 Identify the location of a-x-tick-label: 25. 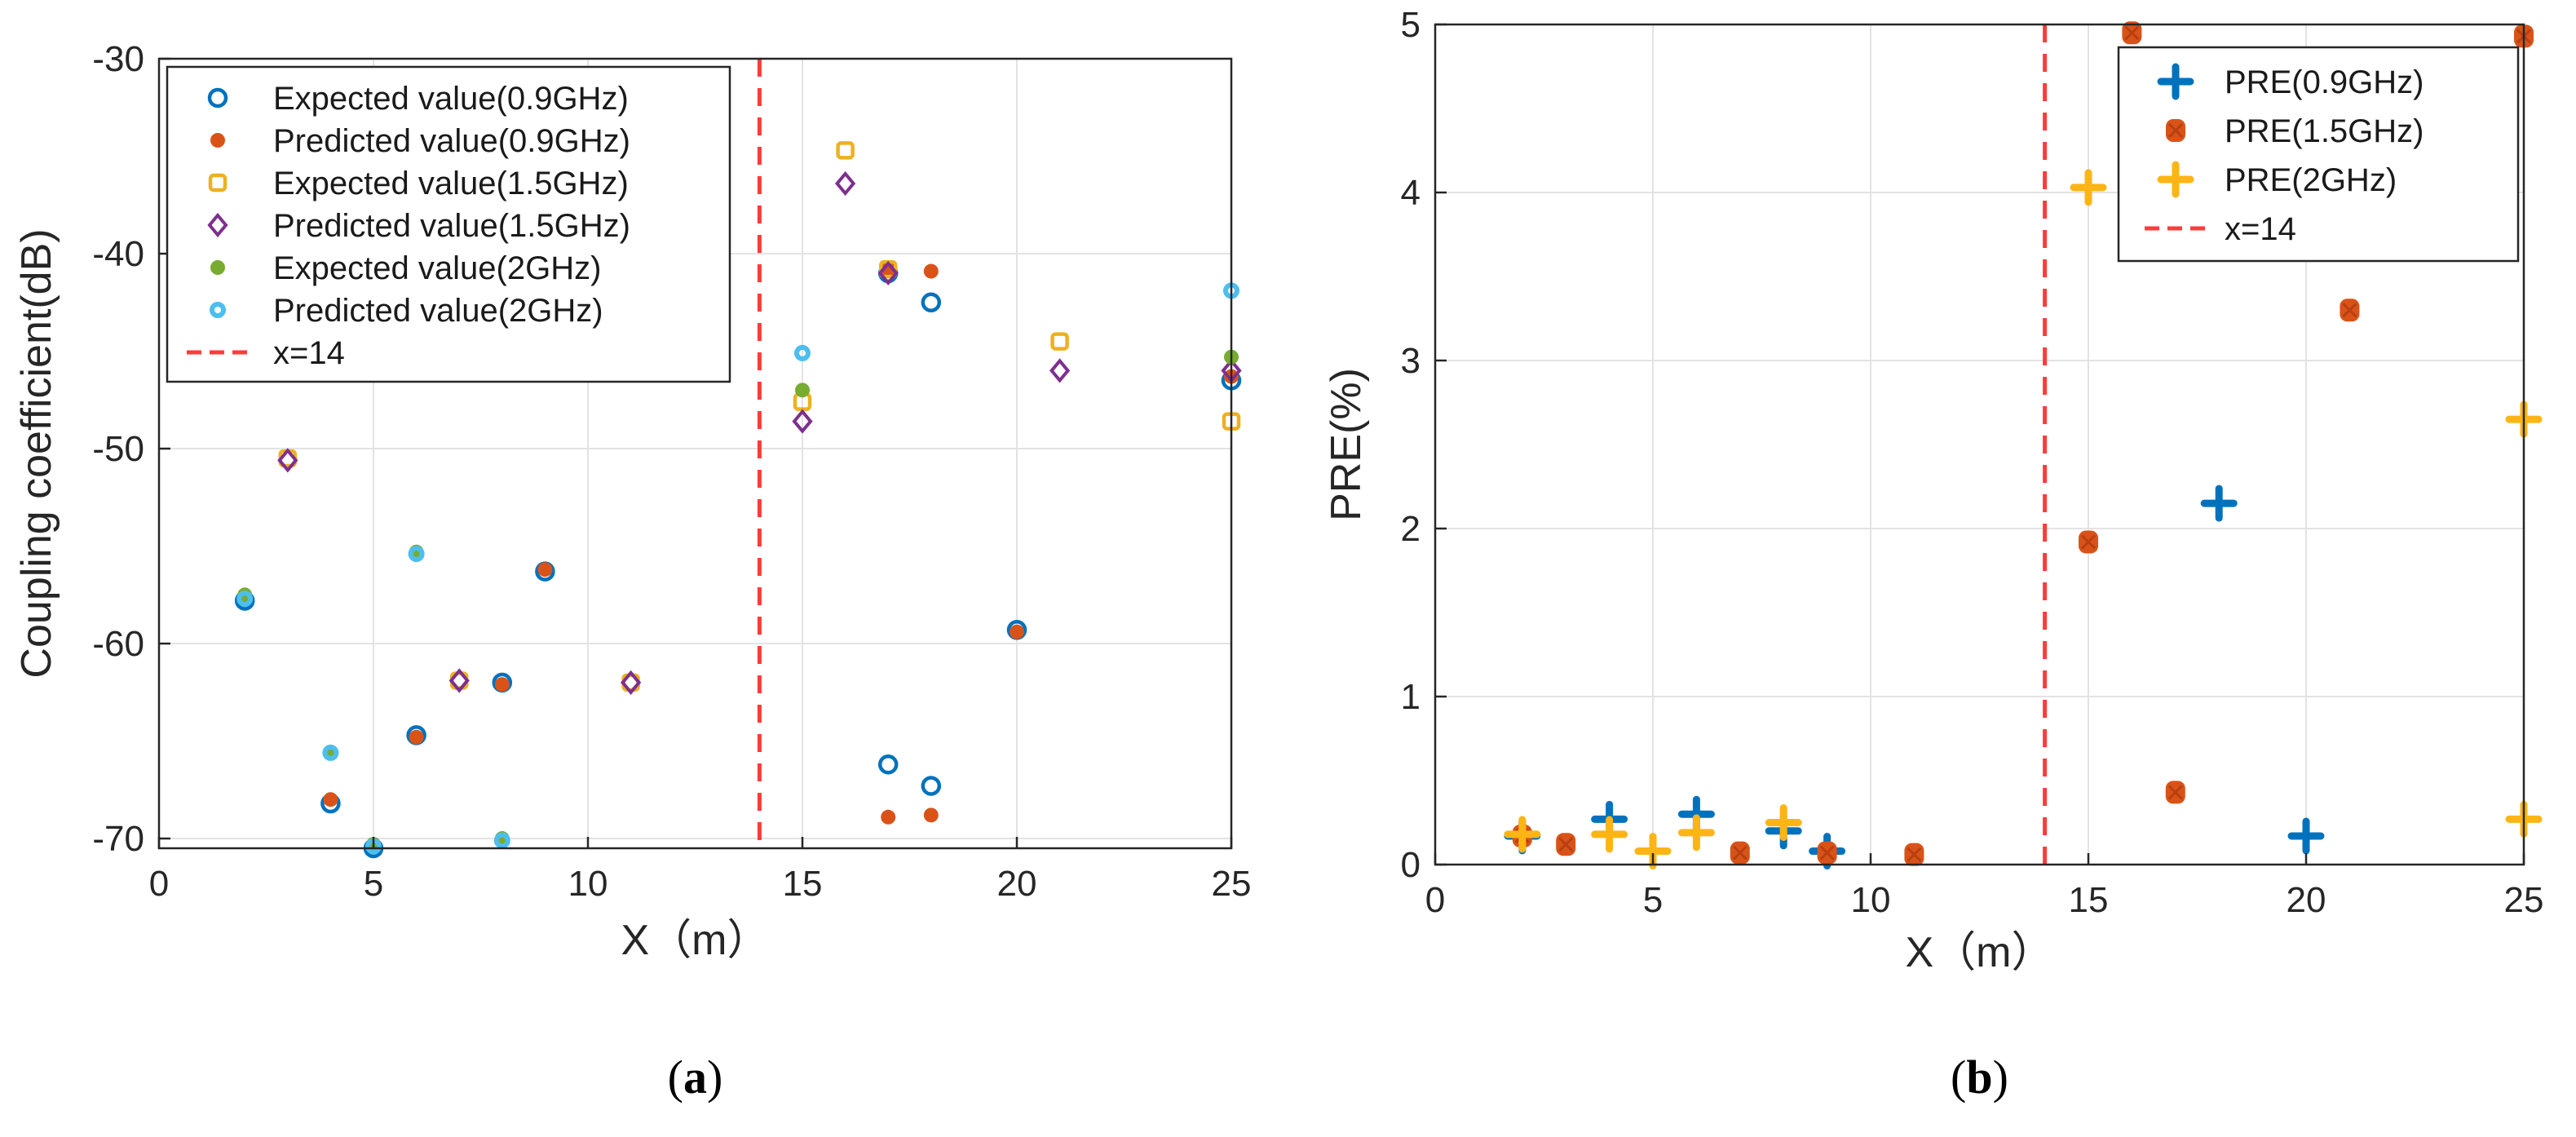
(1232, 884).